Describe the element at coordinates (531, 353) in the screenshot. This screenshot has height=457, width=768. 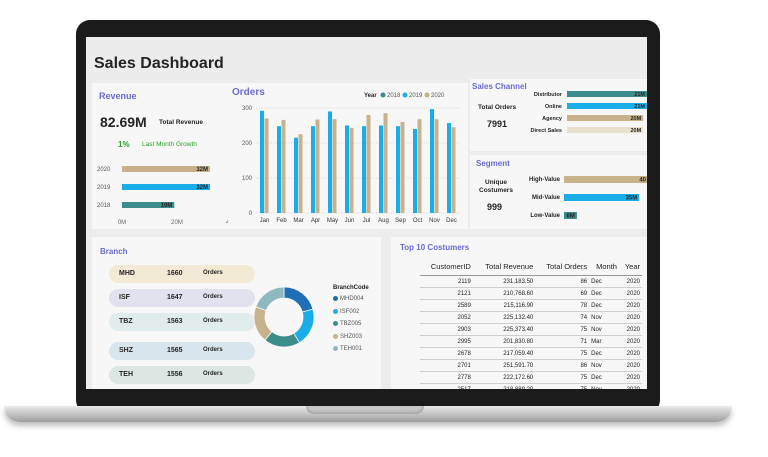
I see `table-row: 2678 217,059.40 75 Dec 2020` at that location.